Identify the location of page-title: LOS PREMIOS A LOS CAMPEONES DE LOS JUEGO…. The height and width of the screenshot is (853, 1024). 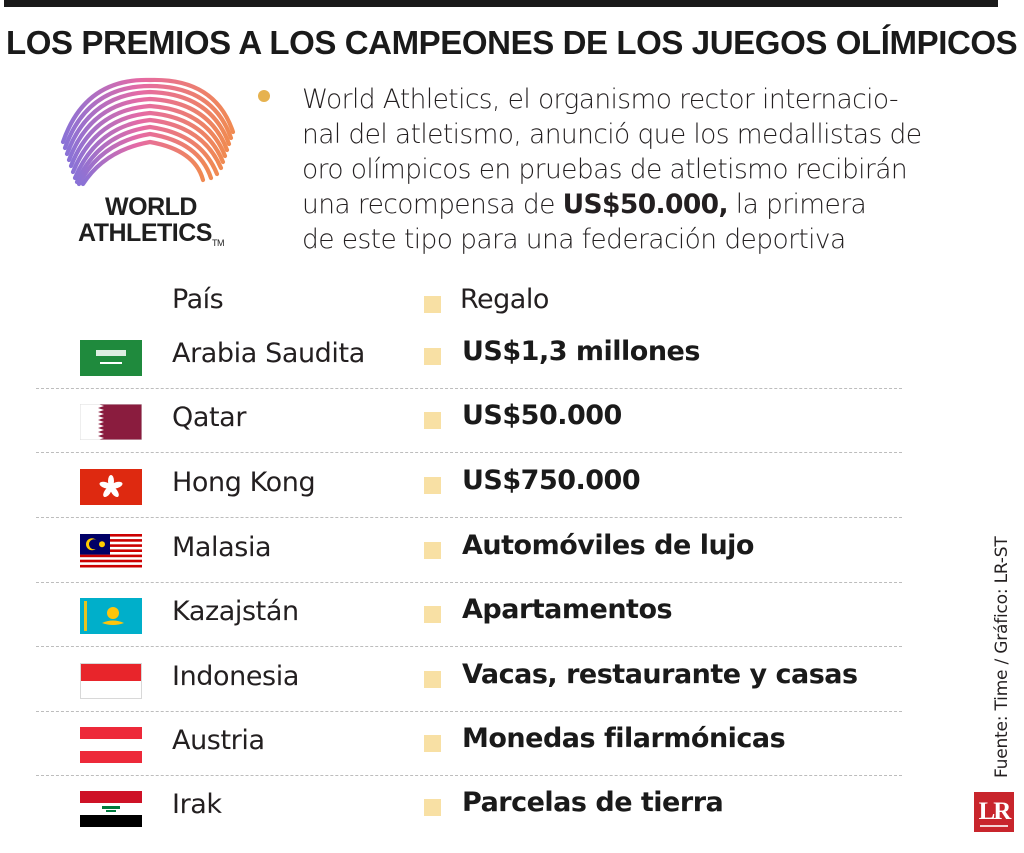
(512, 42).